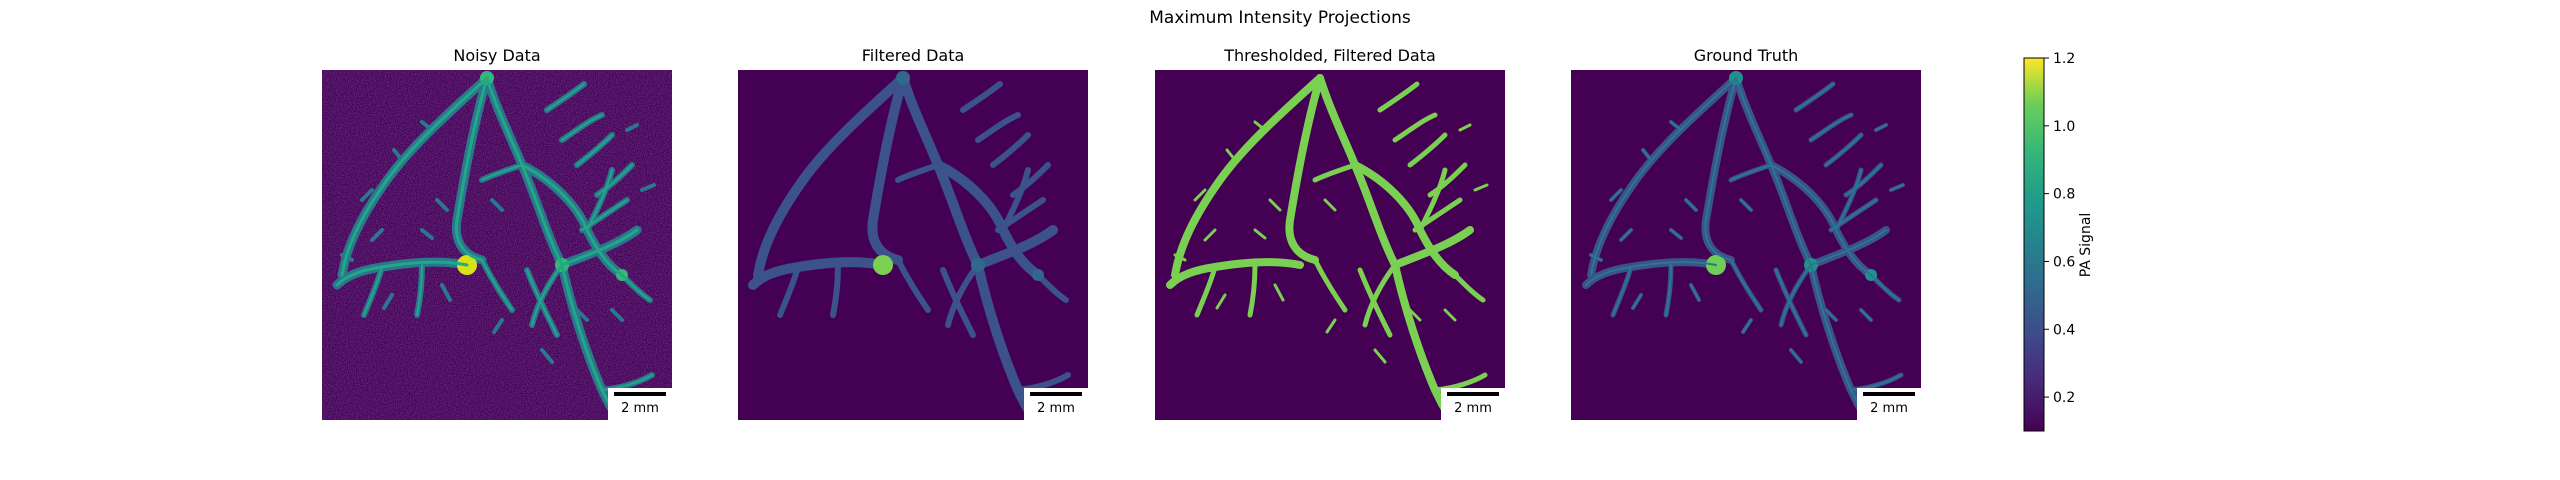 The image size is (2560, 480). I want to click on panel-1: Noisy Data 2 mm, so click(497, 233).